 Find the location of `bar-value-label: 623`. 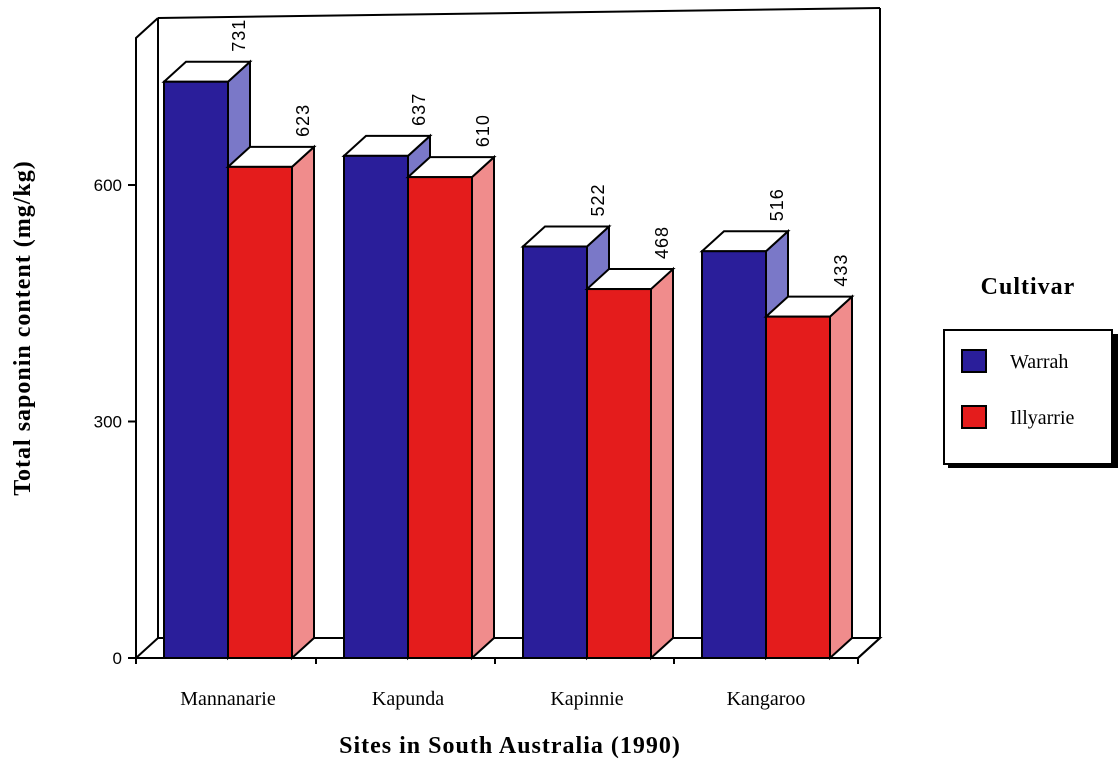

bar-value-label: 623 is located at coordinates (303, 120).